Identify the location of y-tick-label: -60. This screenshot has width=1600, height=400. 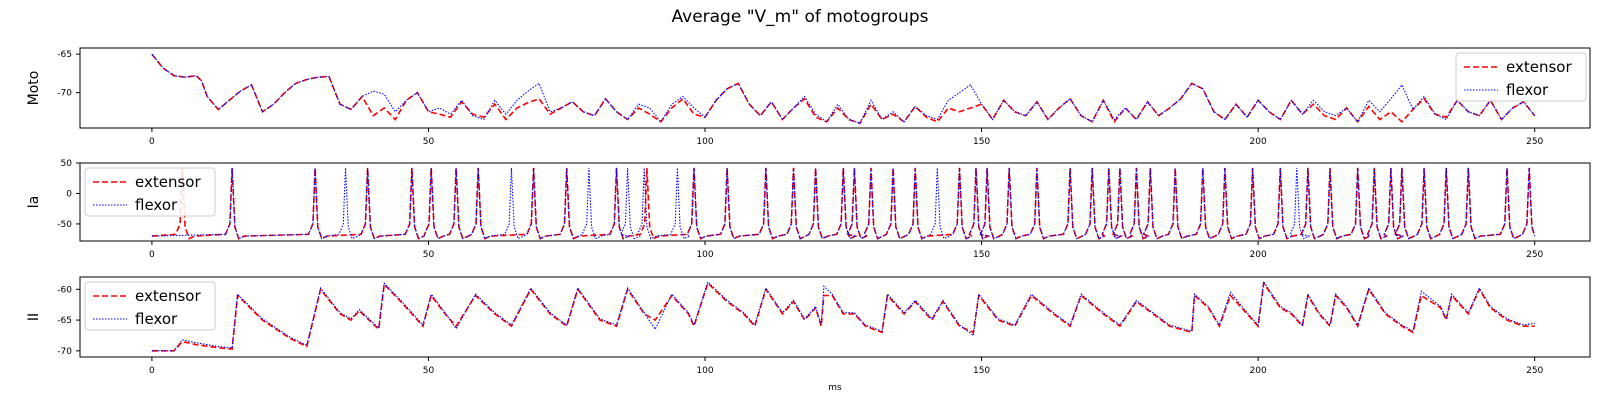
(64, 290).